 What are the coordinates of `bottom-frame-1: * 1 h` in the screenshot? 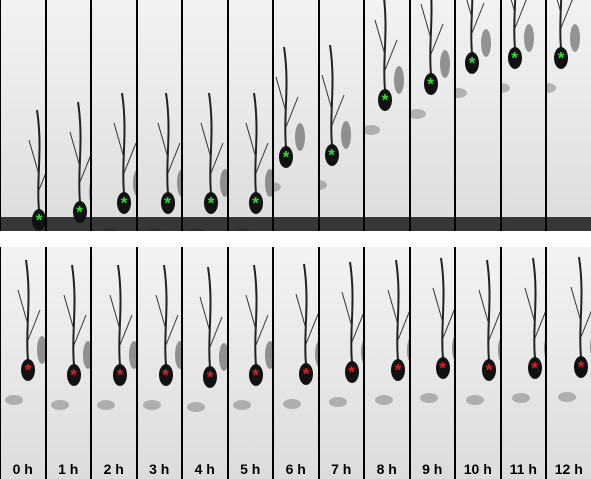 It's located at (68, 363).